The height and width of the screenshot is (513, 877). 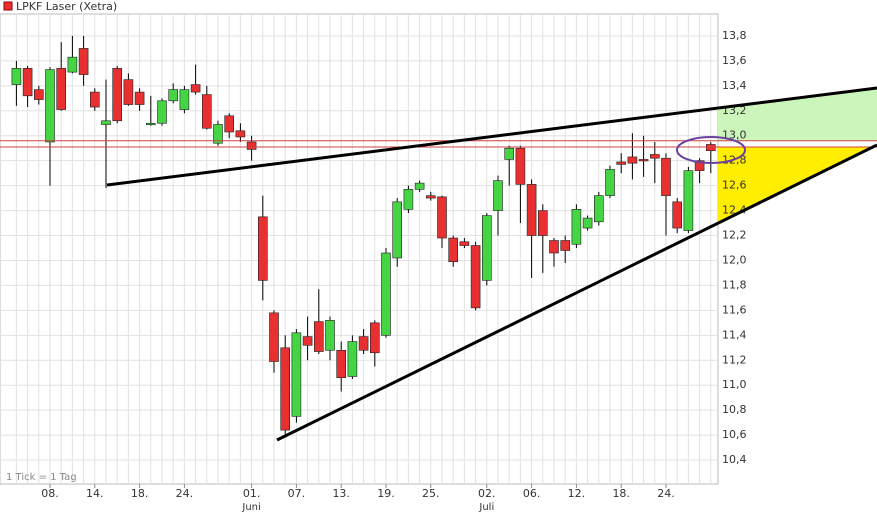 I want to click on x-tick-label: 12., so click(x=577, y=493).